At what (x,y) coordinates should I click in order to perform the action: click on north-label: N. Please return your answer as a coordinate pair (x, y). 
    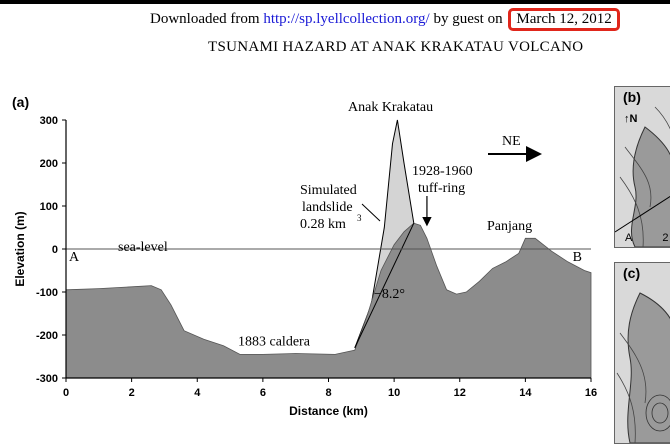
    Looking at the image, I should click on (633, 119).